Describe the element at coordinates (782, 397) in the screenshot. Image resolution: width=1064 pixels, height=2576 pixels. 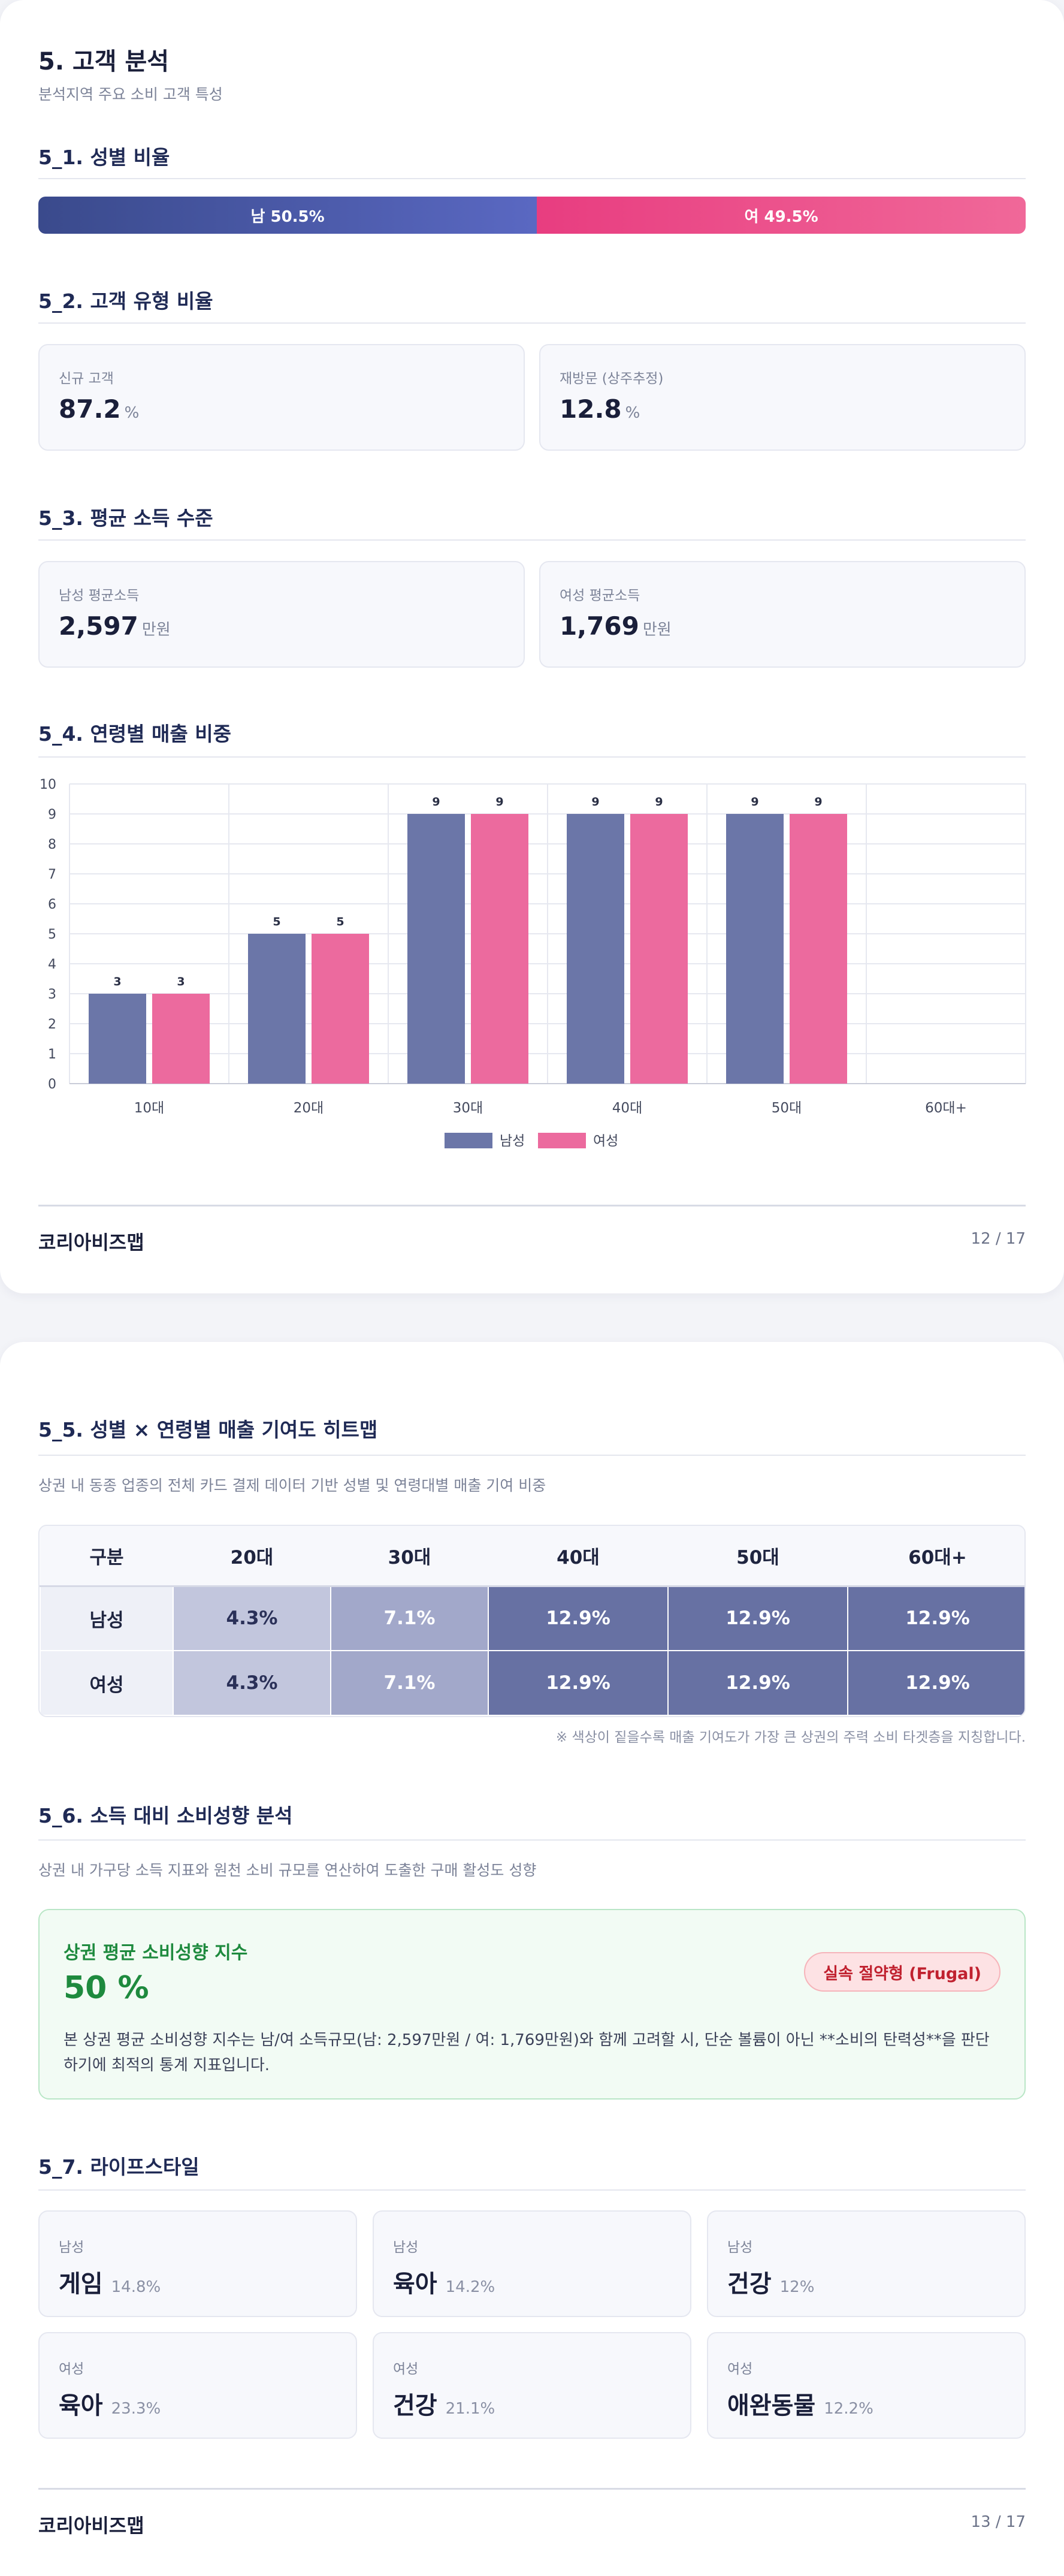
I see `returning-customer-card: 재방문 (상주추정) 12.8%` at that location.